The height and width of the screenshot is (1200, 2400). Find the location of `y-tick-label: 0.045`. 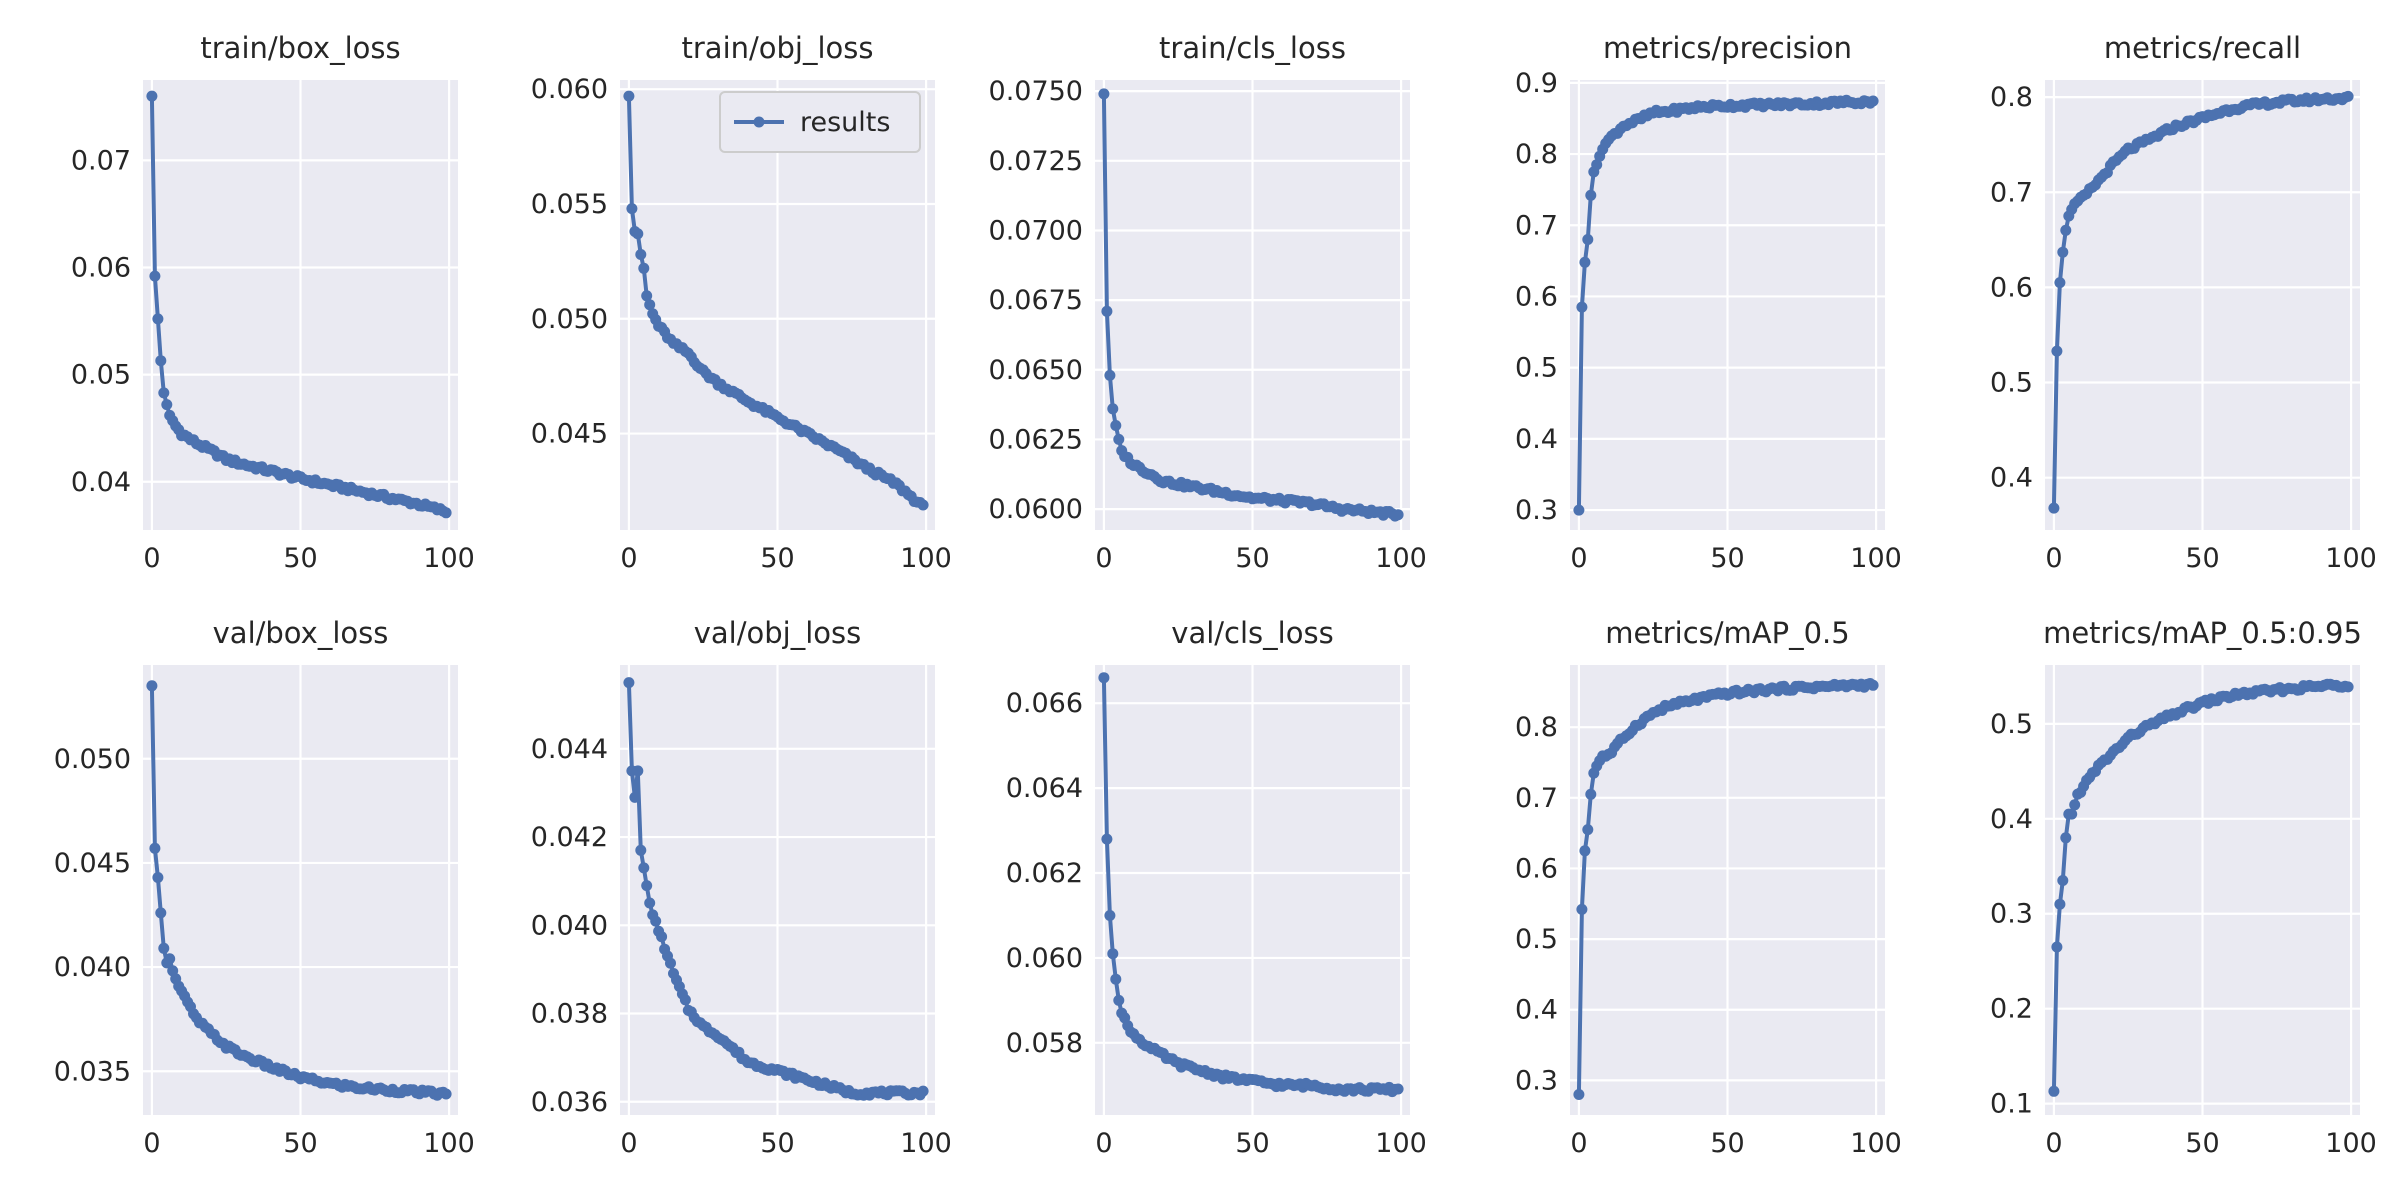

y-tick-label: 0.045 is located at coordinates (92, 863).